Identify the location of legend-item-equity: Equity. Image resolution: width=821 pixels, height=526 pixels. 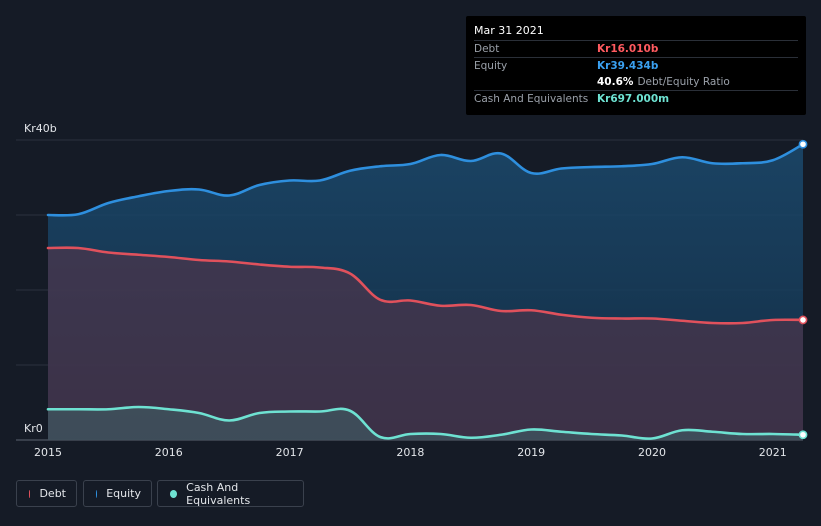
(117, 493).